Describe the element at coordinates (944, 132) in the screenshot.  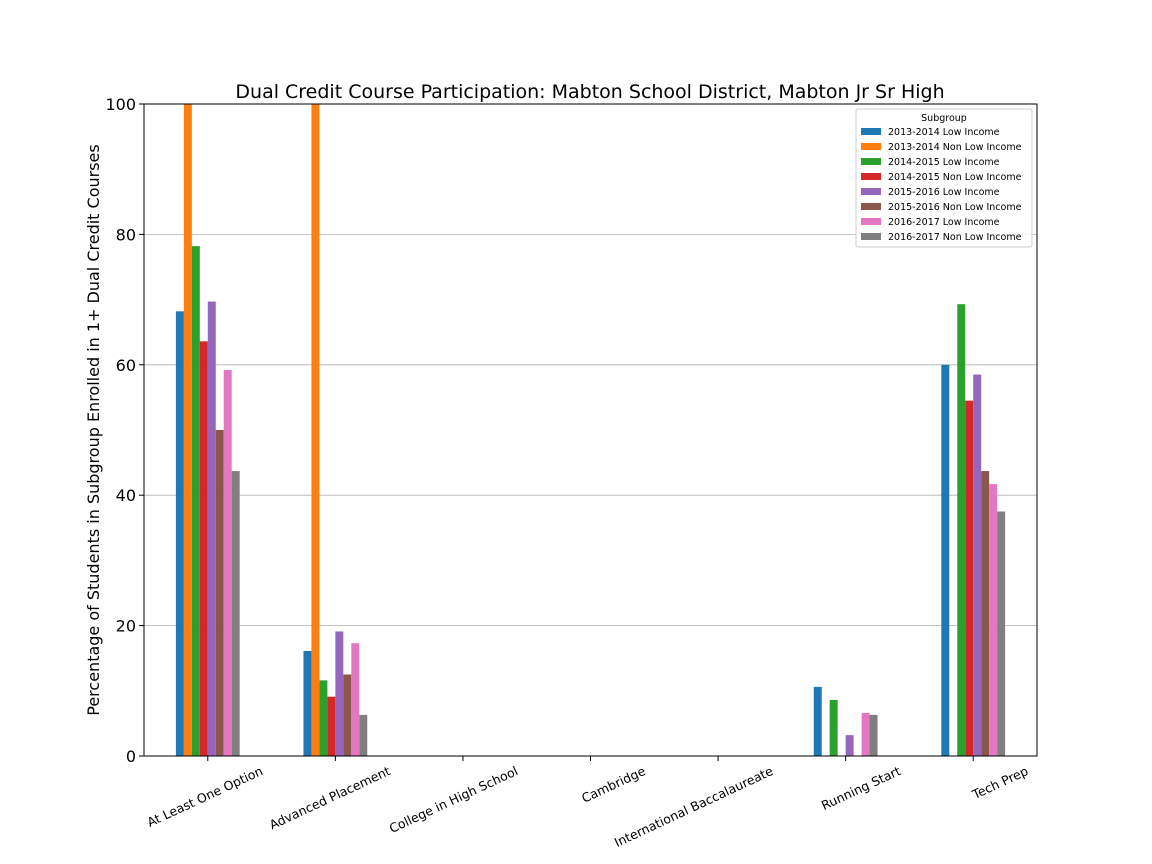
I see `legend-entry: 2013-2014 Low Income` at that location.